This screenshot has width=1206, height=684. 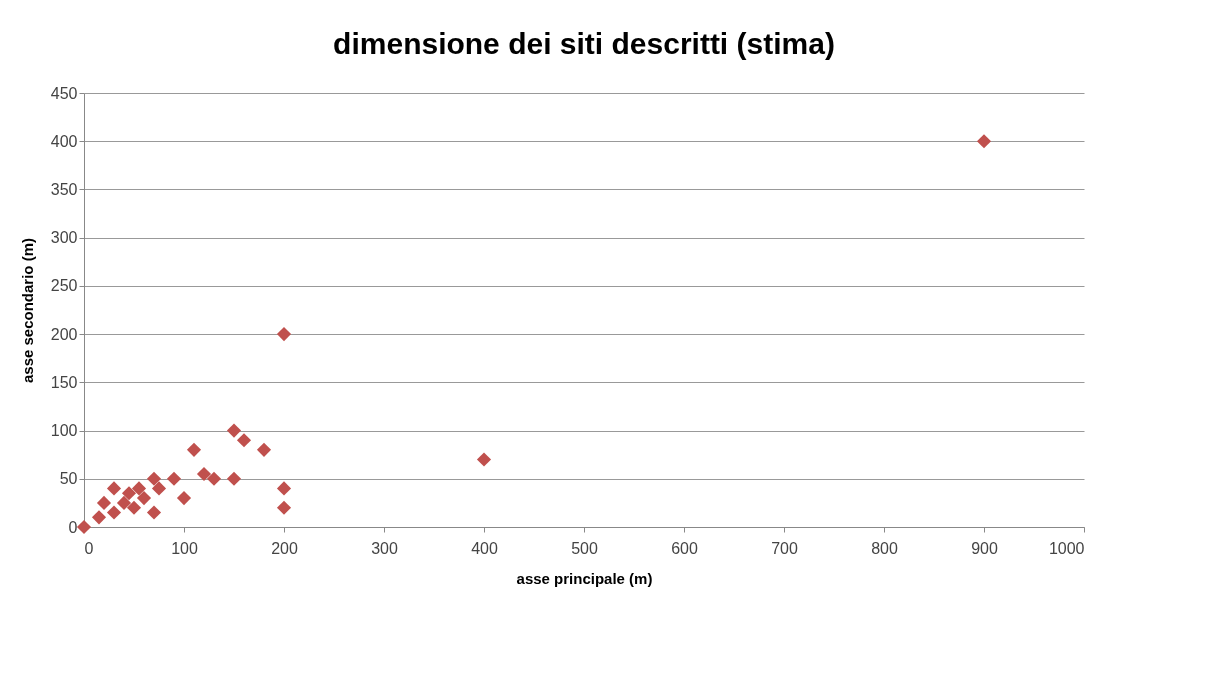 I want to click on y-tick-label: 50, so click(x=68, y=479).